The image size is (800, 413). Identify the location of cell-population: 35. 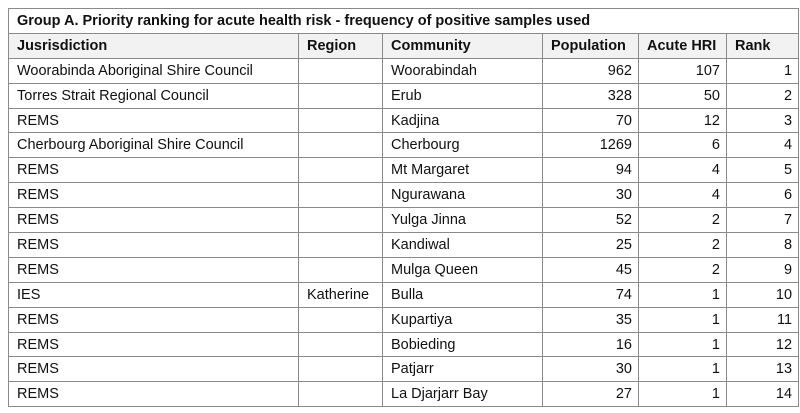
(590, 319).